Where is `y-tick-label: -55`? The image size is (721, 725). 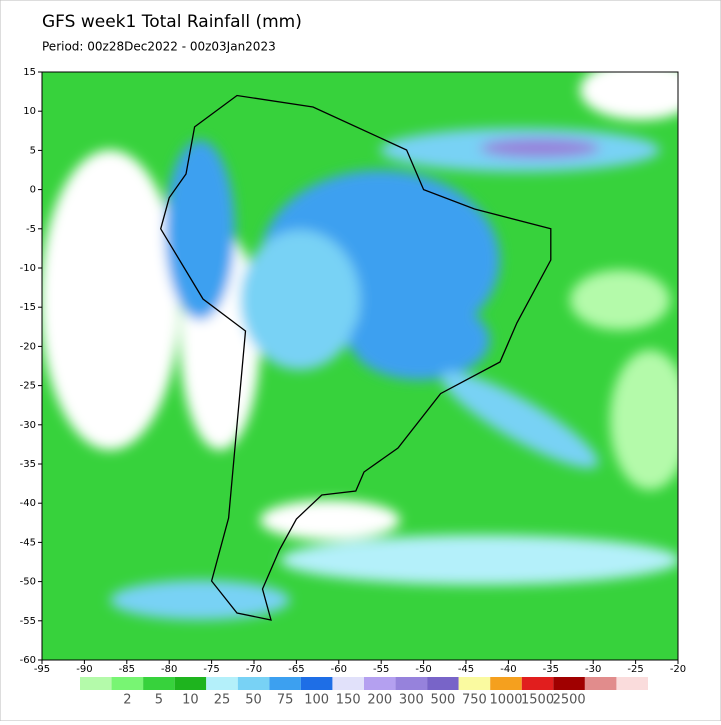
y-tick-label: -55 is located at coordinates (28, 621).